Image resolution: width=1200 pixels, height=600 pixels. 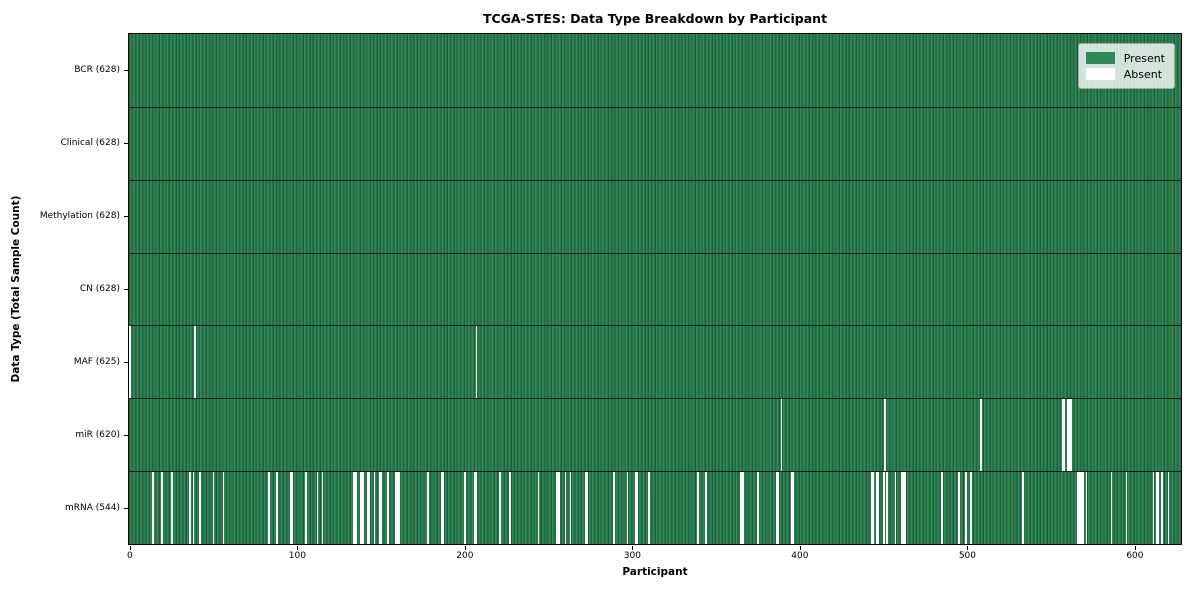 What do you see at coordinates (655, 70) in the screenshot?
I see `heatmap-row-BCR` at bounding box center [655, 70].